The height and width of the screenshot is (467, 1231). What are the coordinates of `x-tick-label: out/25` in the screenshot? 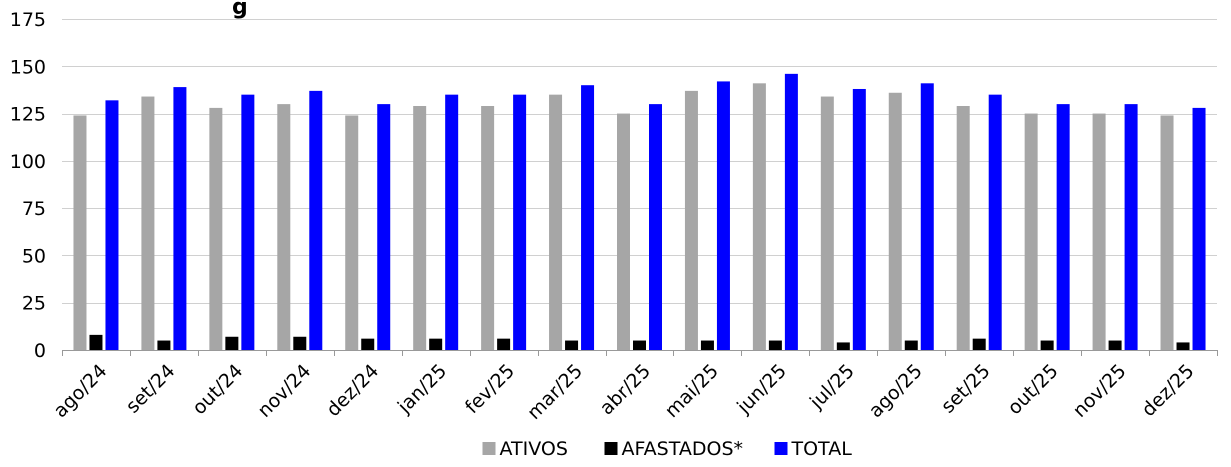 It's located at (1032, 389).